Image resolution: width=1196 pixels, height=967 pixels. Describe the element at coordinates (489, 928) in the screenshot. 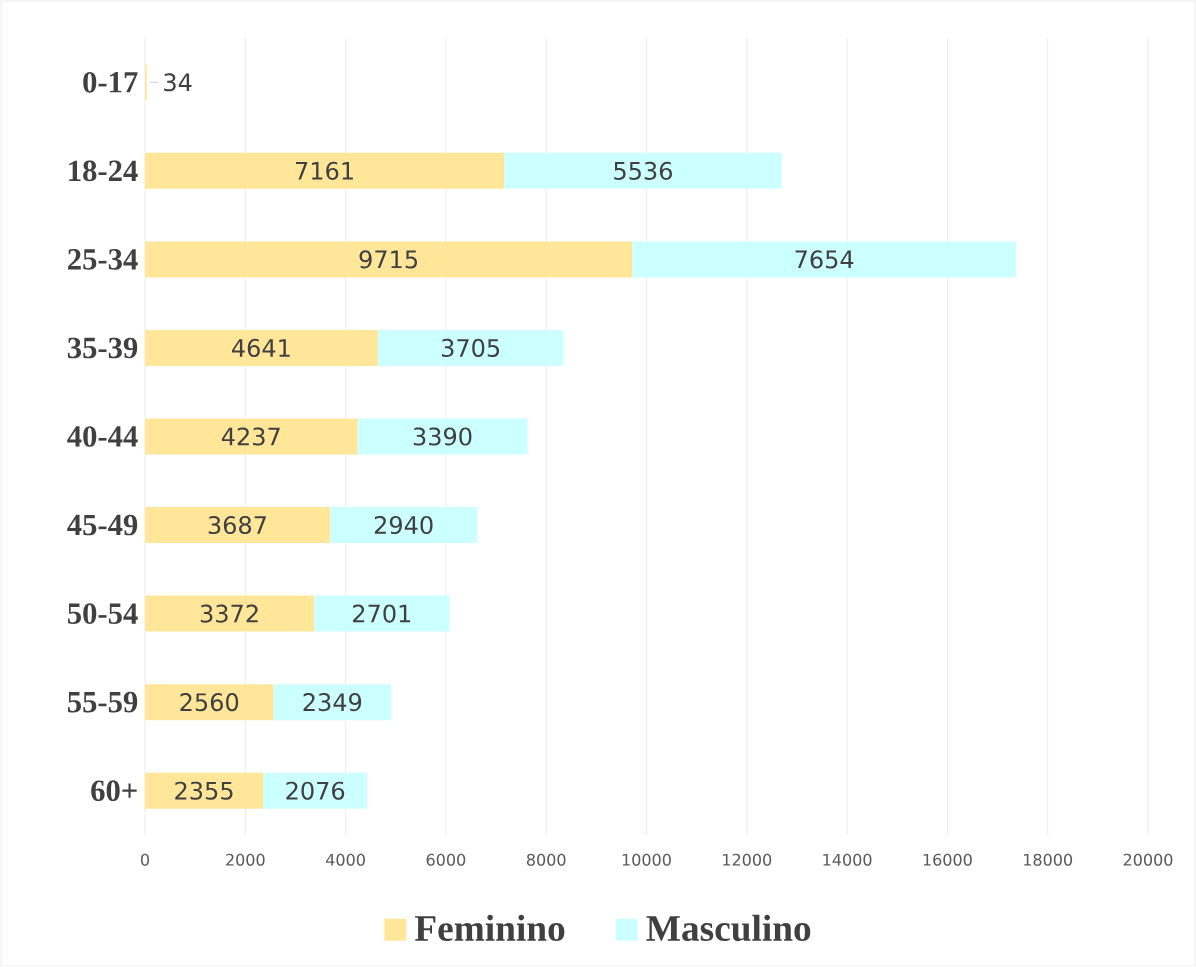

I see `legend-label: Feminino` at that location.